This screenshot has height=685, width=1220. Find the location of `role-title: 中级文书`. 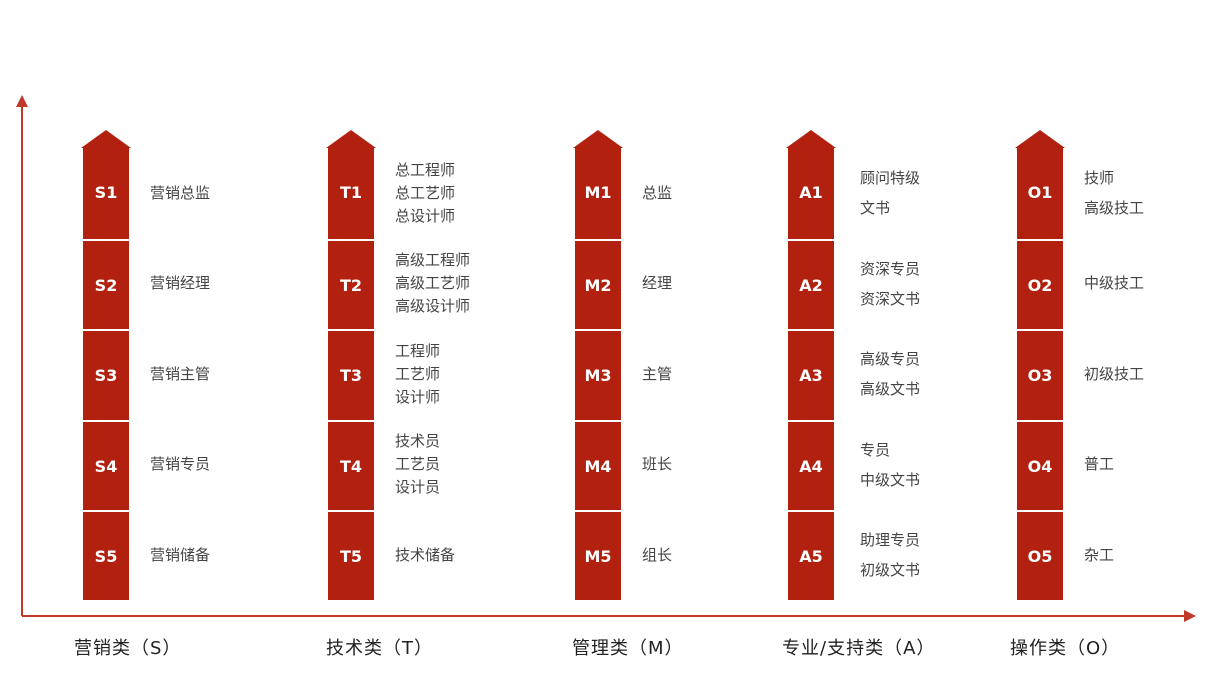

role-title: 中级文书 is located at coordinates (890, 479).